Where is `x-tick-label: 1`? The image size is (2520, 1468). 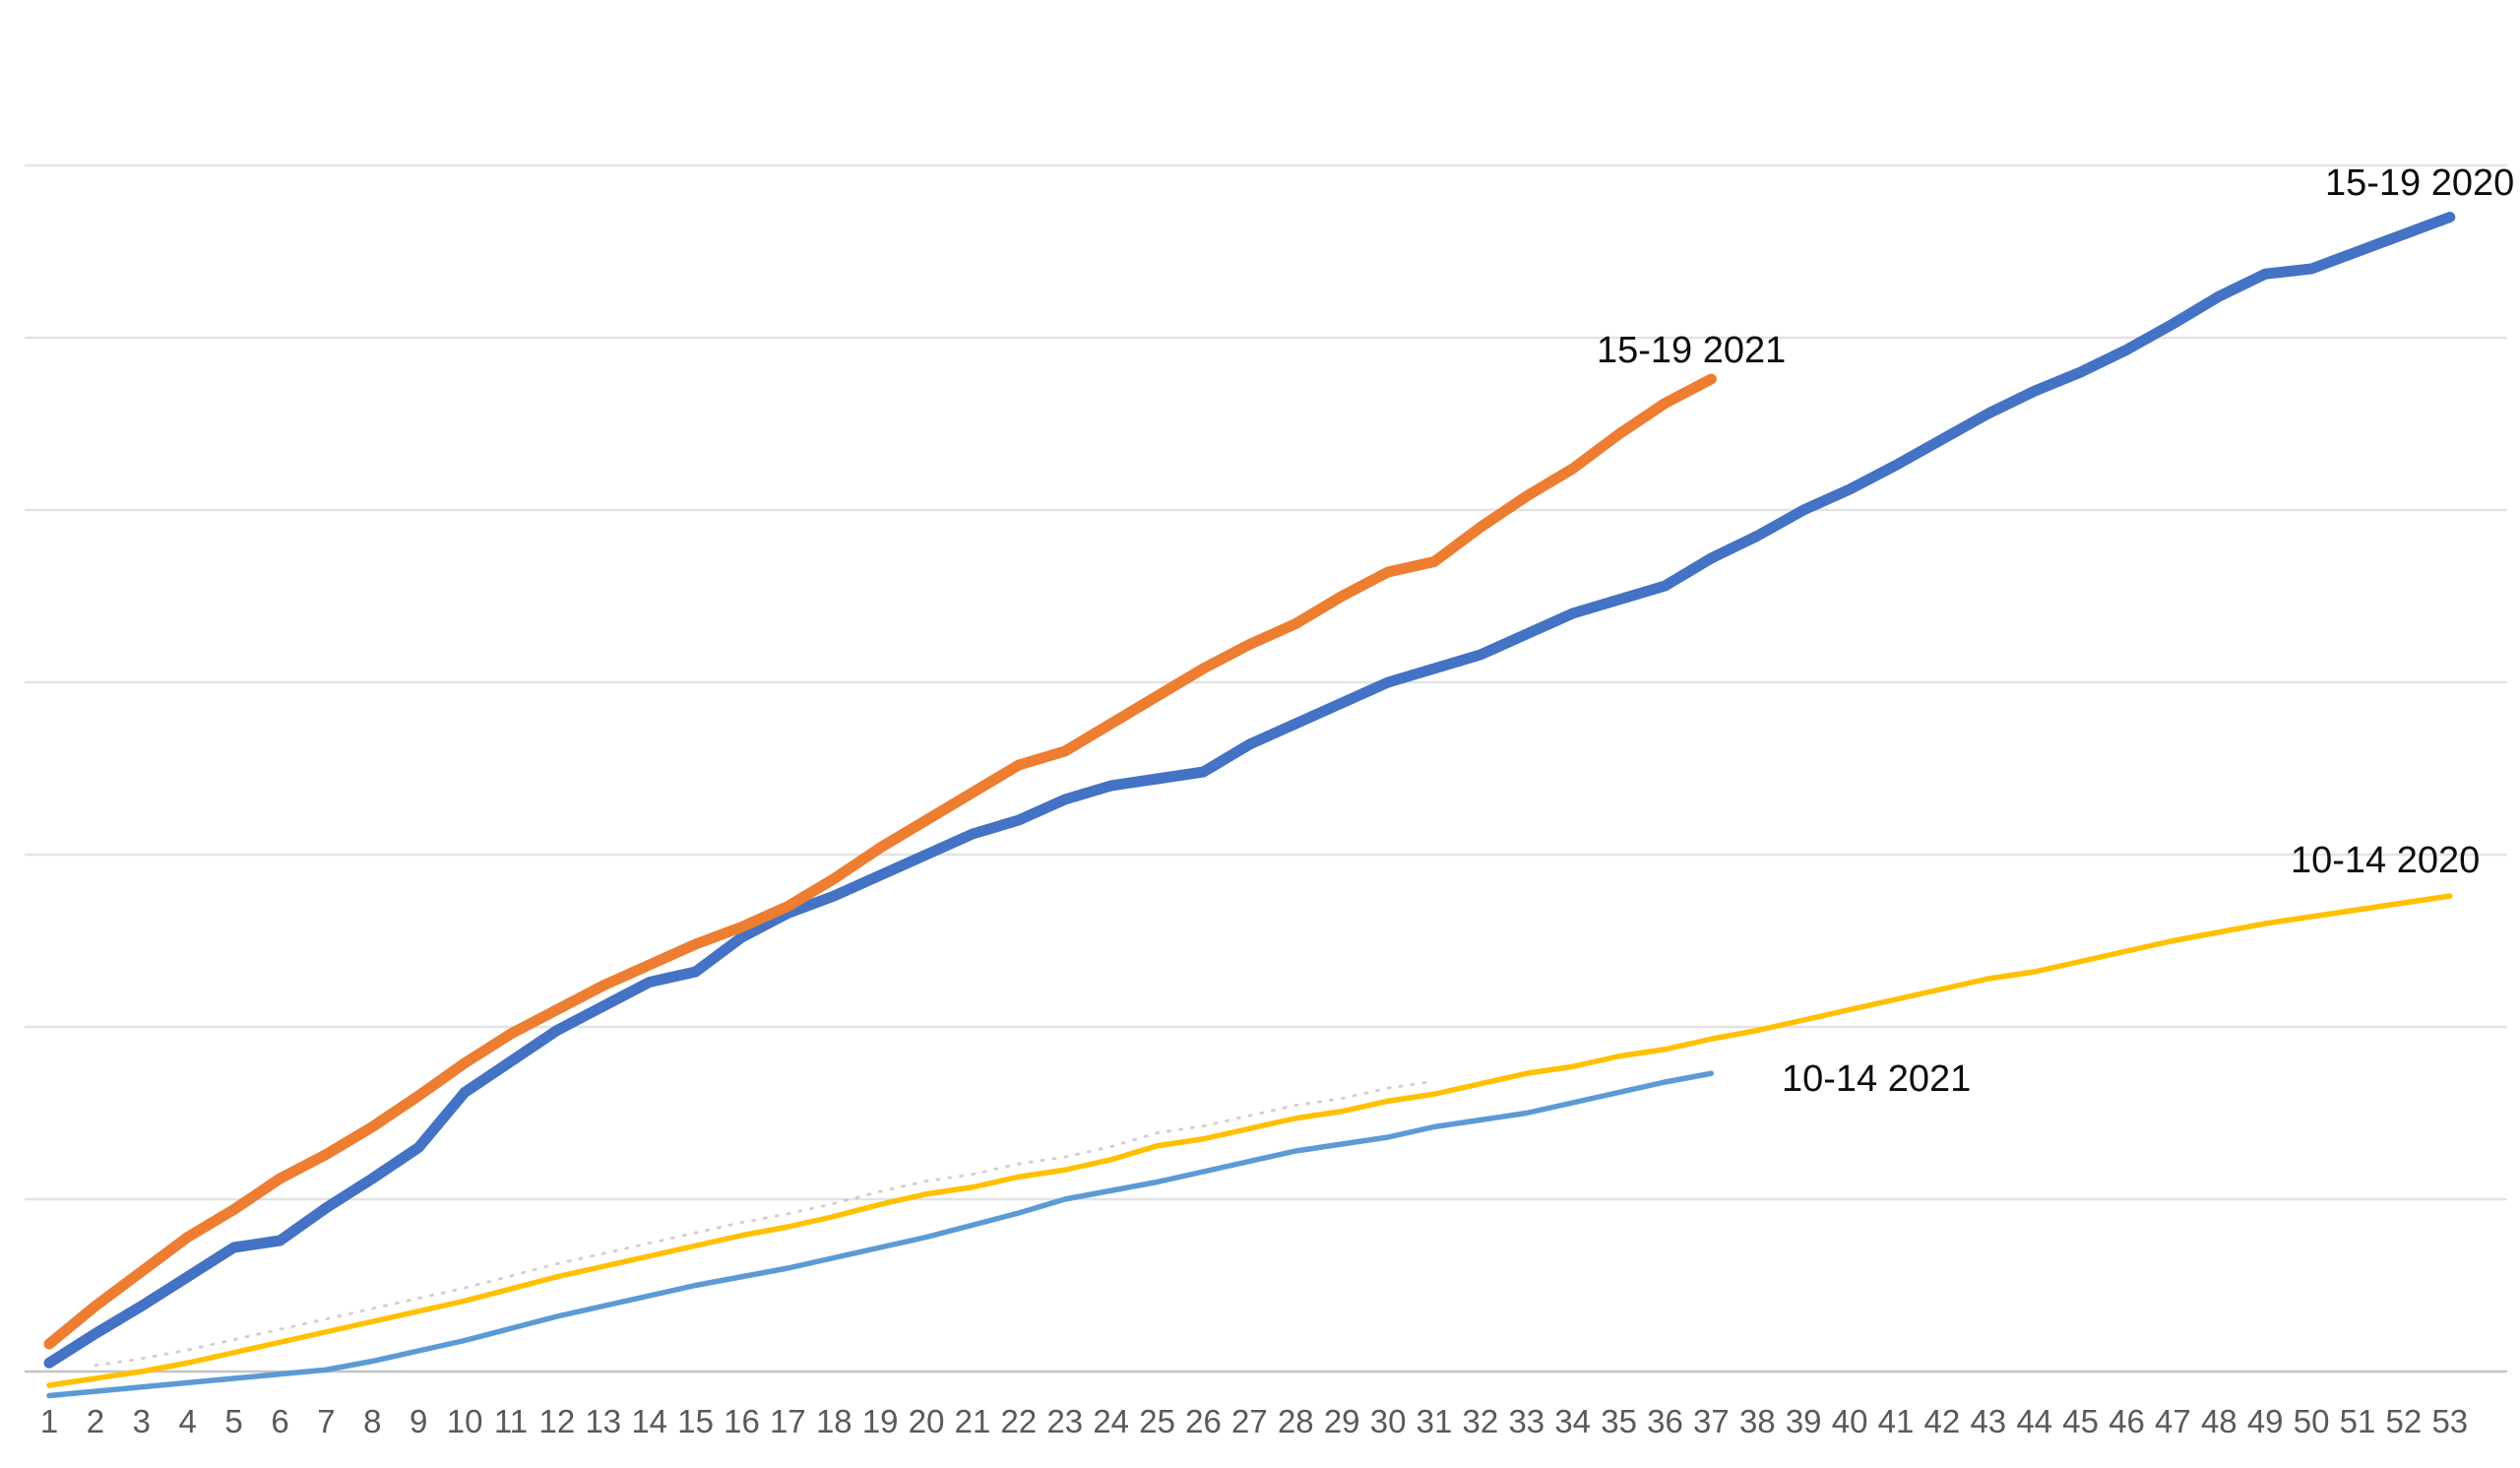 x-tick-label: 1 is located at coordinates (49, 1421).